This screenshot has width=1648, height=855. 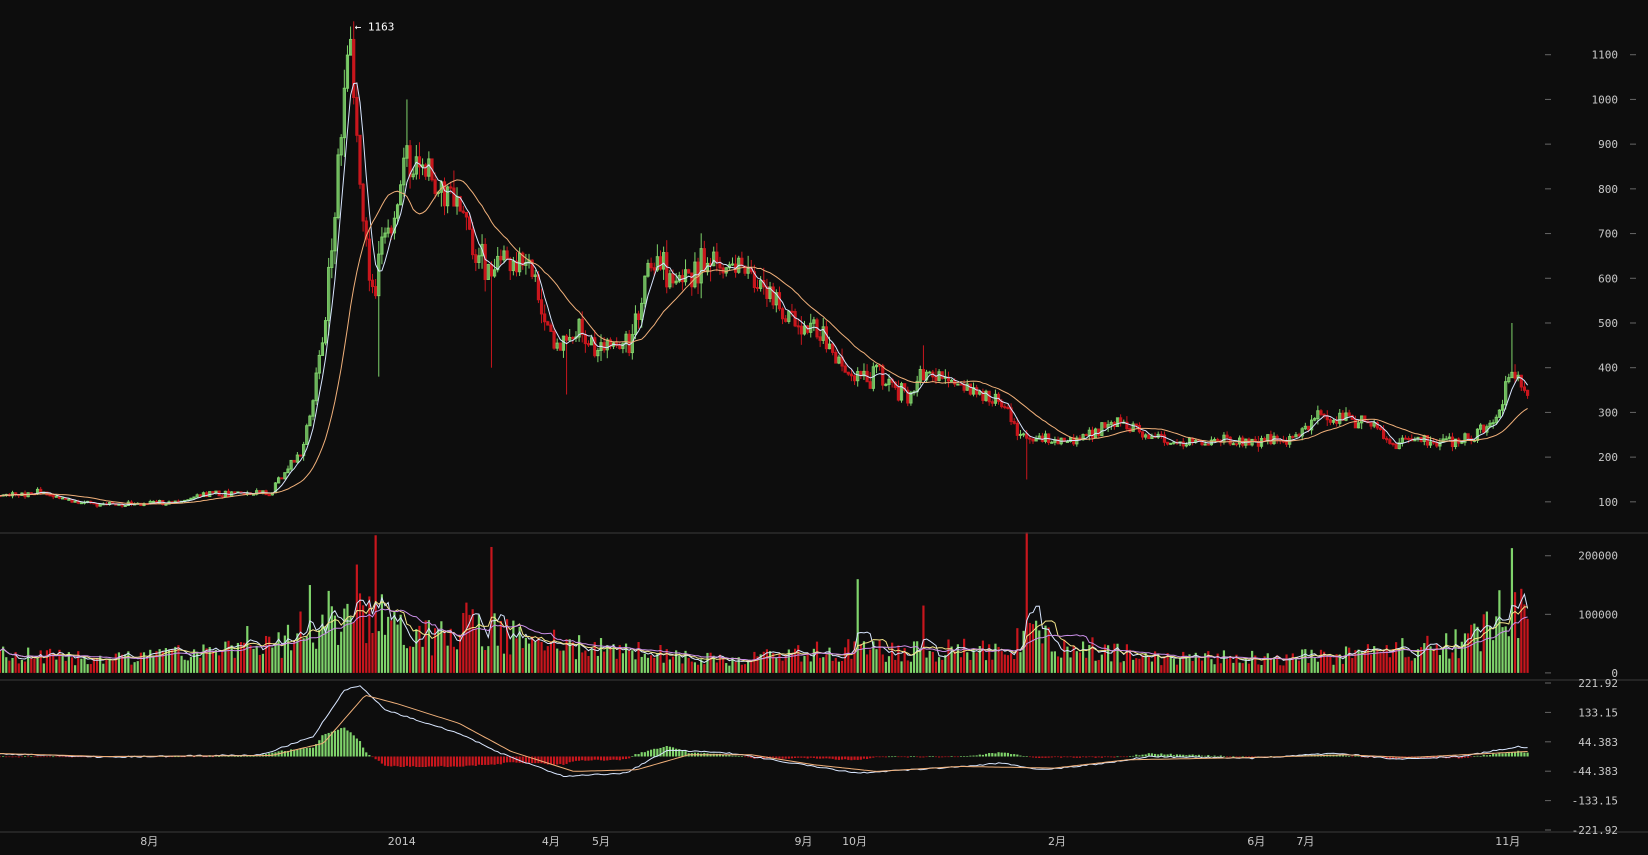 What do you see at coordinates (764, 733) in the screenshot?
I see `signal-line` at bounding box center [764, 733].